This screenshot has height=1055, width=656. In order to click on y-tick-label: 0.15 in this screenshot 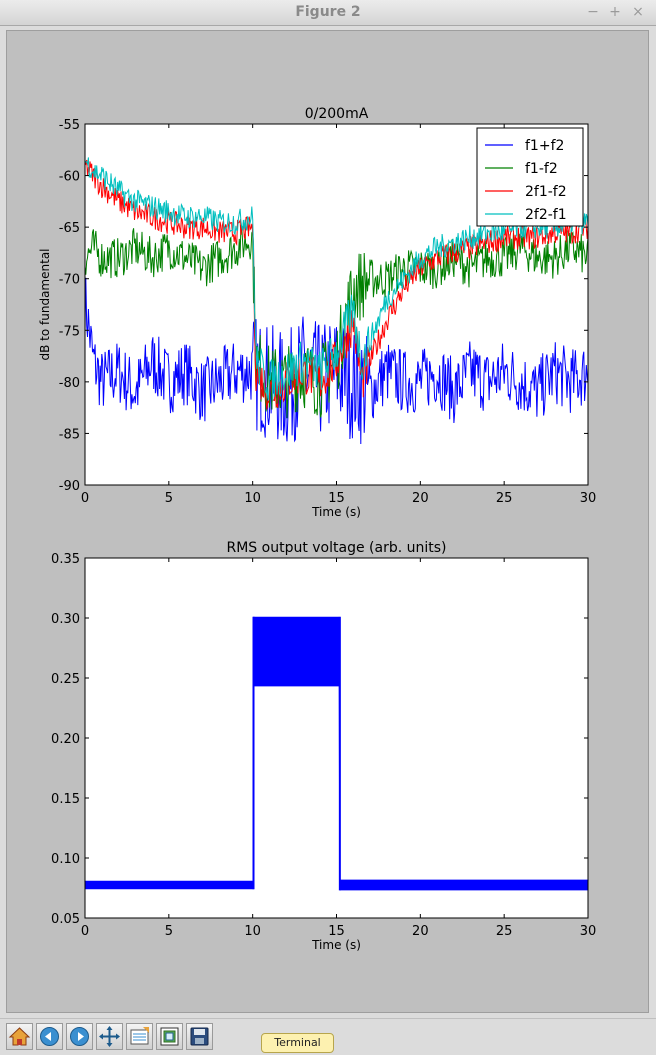, I will do `click(65, 799)`.